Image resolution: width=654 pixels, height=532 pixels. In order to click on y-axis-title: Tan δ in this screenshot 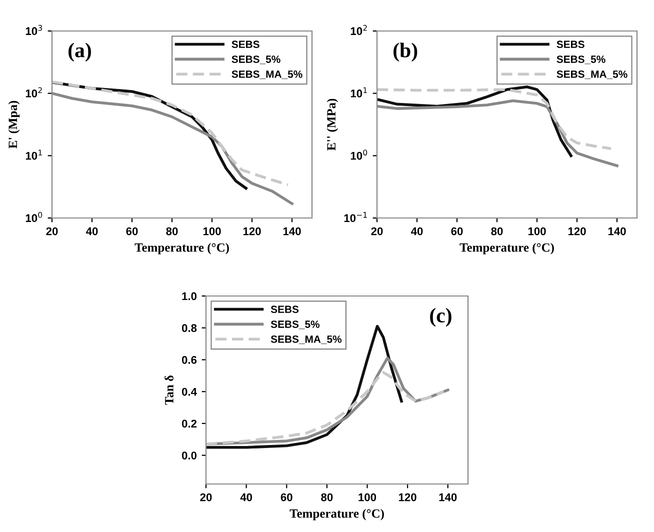, I will do `click(169, 390)`.